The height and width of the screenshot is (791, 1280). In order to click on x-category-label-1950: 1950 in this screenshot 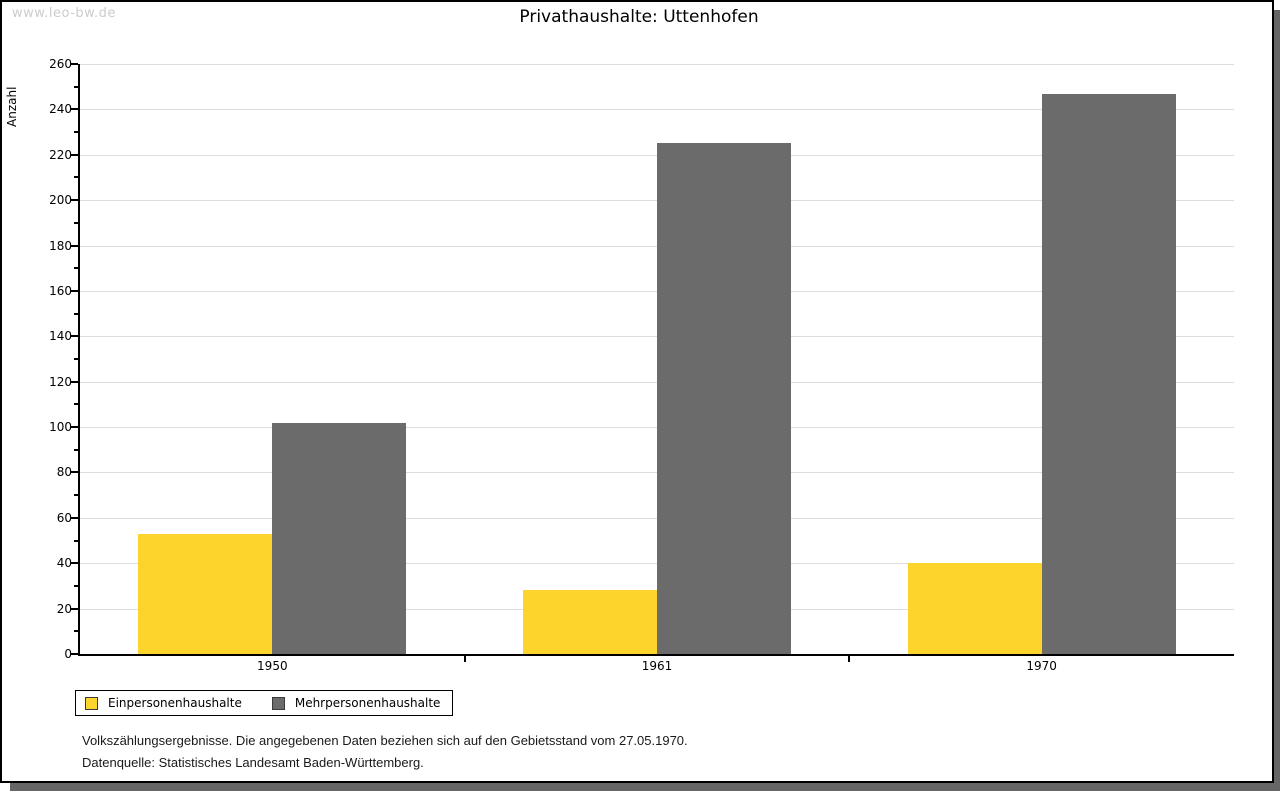, I will do `click(272, 666)`.